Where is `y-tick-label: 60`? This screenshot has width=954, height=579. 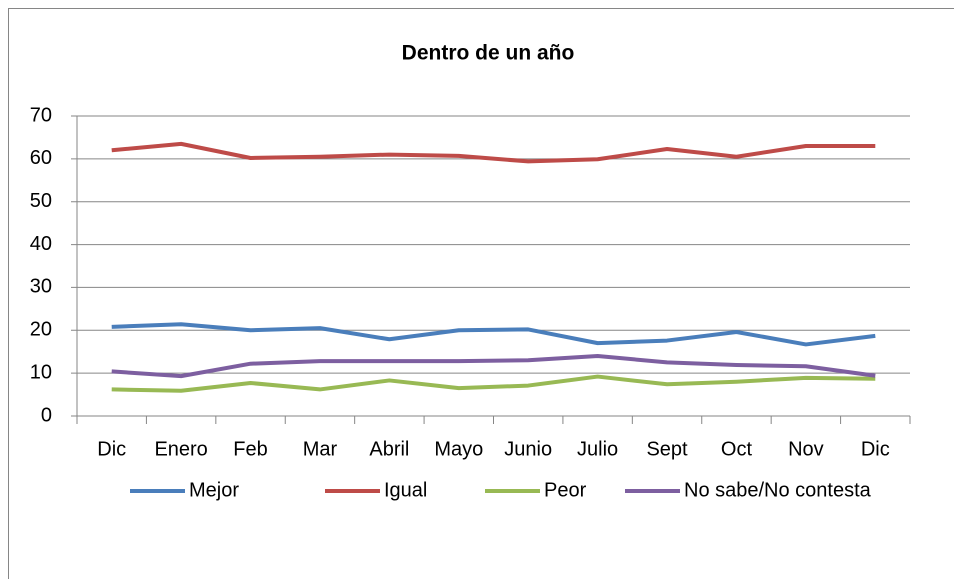
y-tick-label: 60 is located at coordinates (41, 158).